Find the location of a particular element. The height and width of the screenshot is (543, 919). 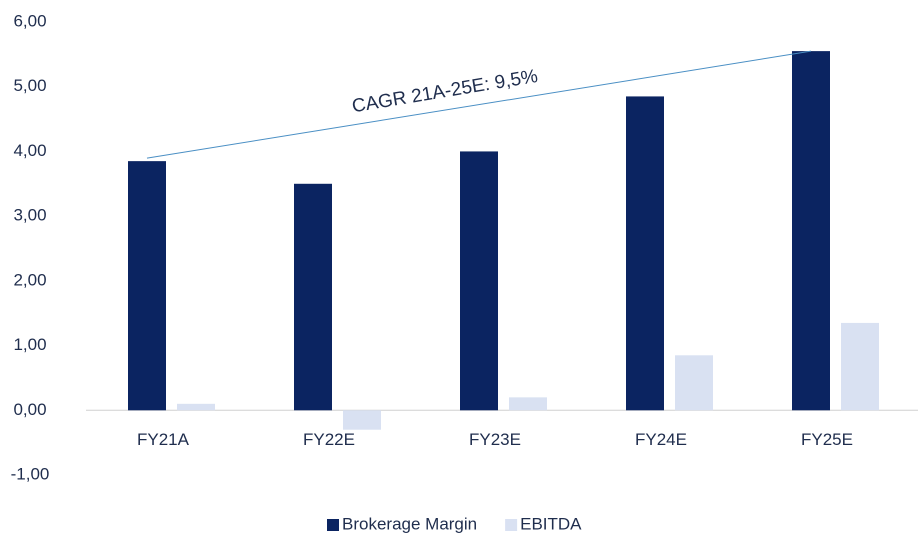

y-tick-label: 2,00 is located at coordinates (29, 279).